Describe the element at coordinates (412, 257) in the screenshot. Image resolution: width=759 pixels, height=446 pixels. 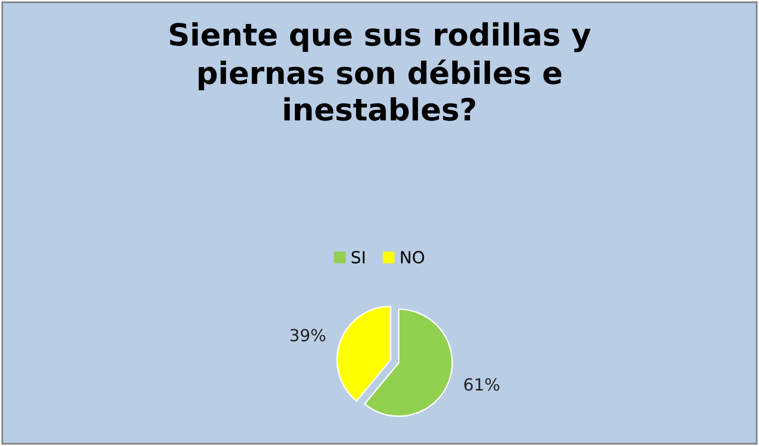
I see `legend-label: NO` at that location.